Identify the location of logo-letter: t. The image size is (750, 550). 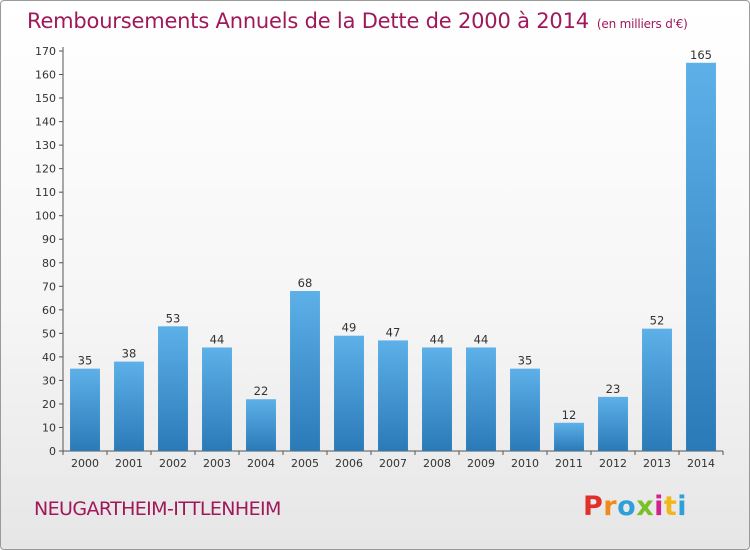
(670, 506).